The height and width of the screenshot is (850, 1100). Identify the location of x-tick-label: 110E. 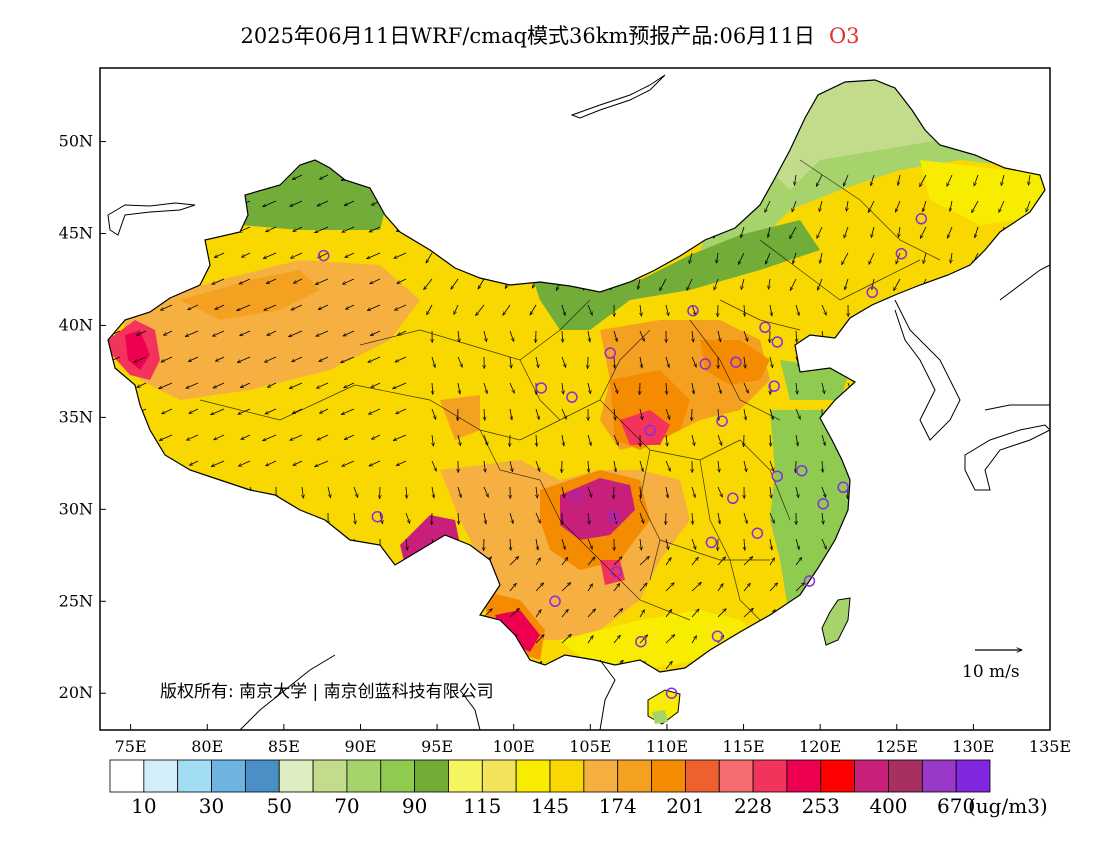
(667, 746).